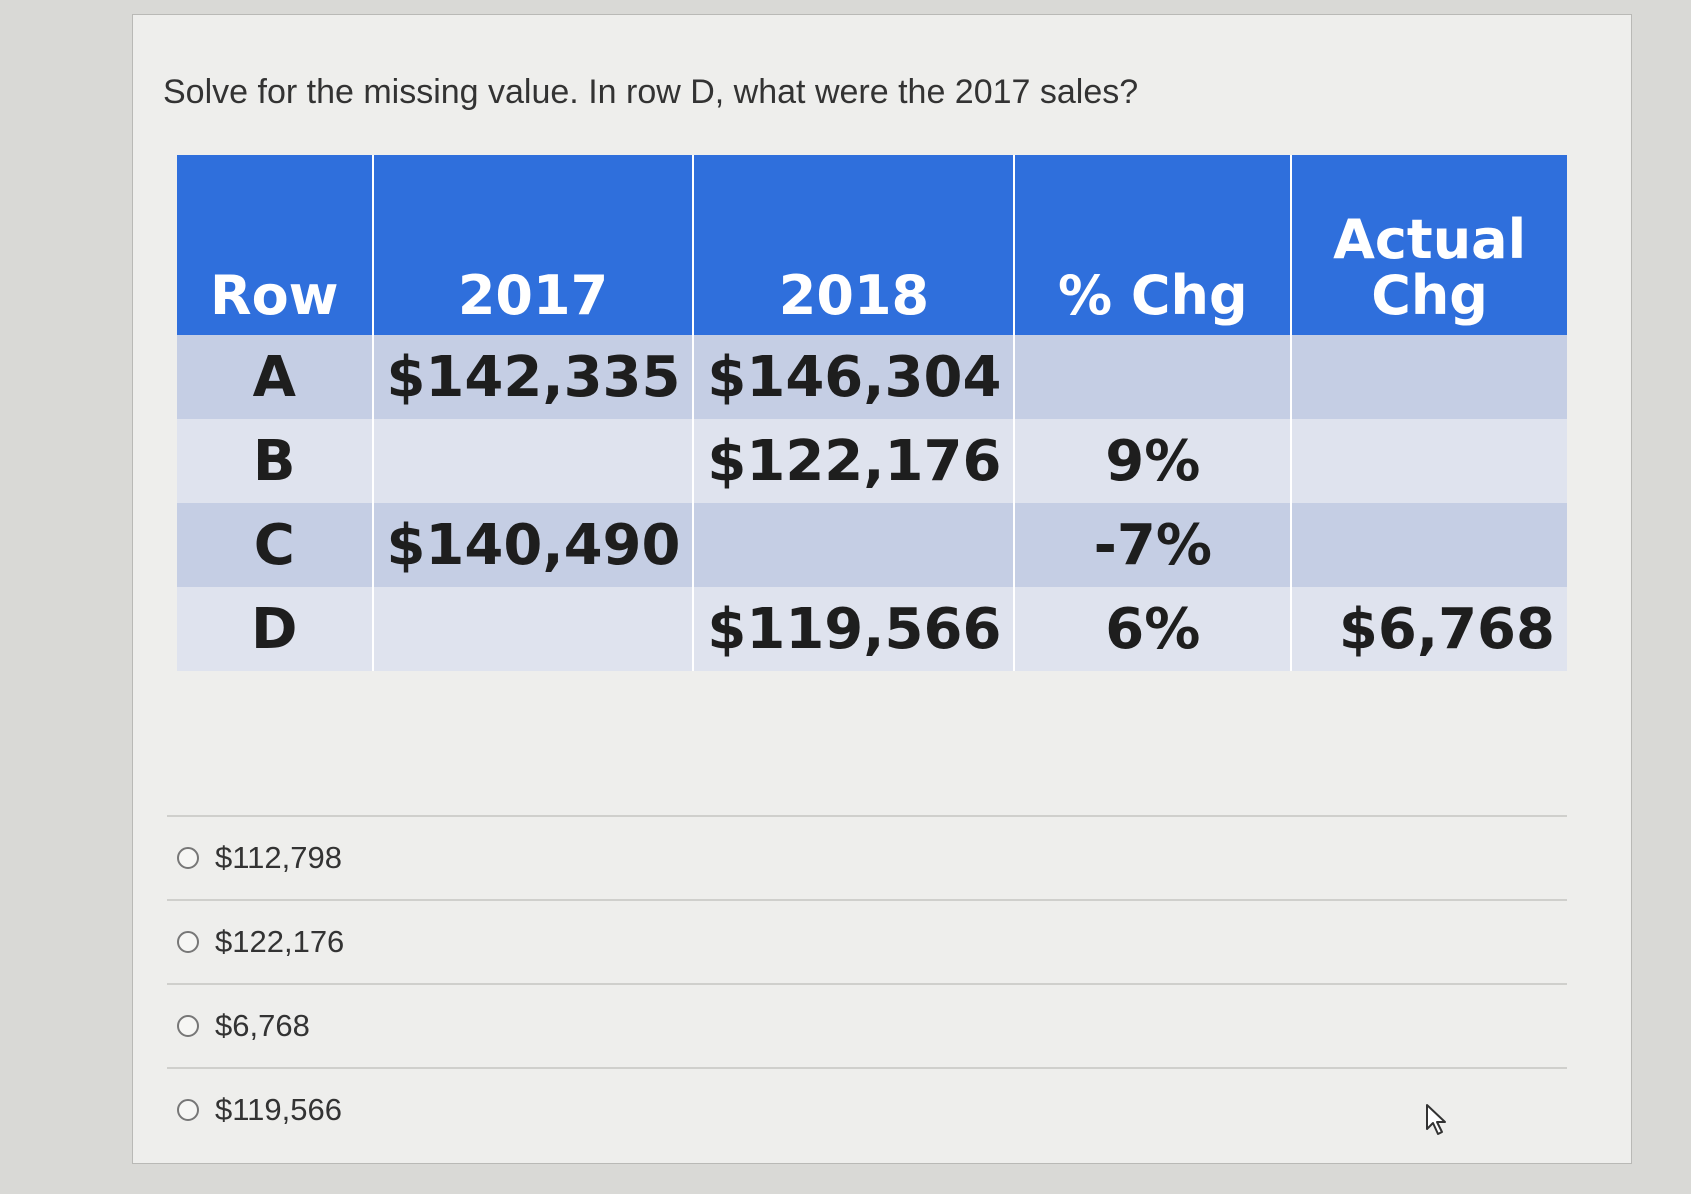 The image size is (1691, 1194). What do you see at coordinates (1153, 545) in the screenshot?
I see `cell-pct: -7%` at bounding box center [1153, 545].